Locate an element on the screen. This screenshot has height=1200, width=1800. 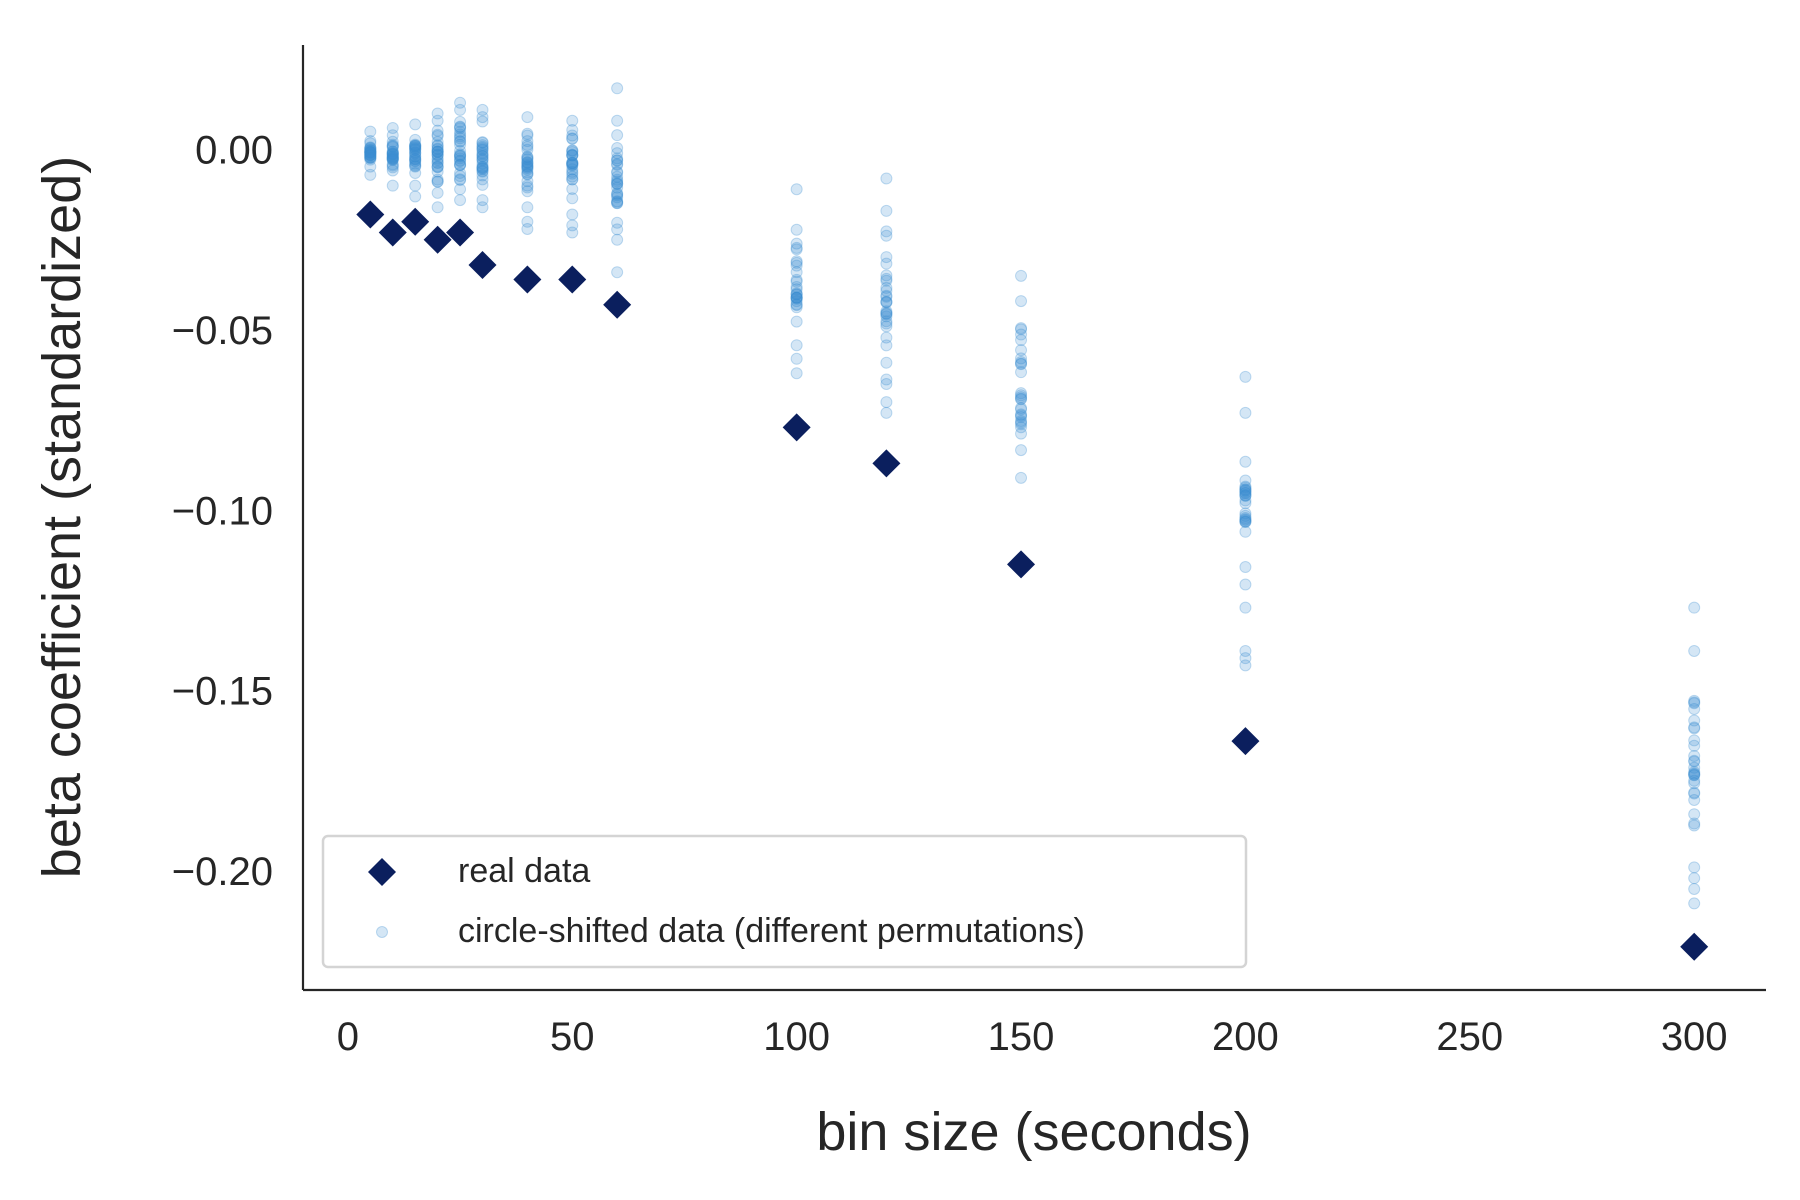
x-tick-label: 250 is located at coordinates (1469, 1037).